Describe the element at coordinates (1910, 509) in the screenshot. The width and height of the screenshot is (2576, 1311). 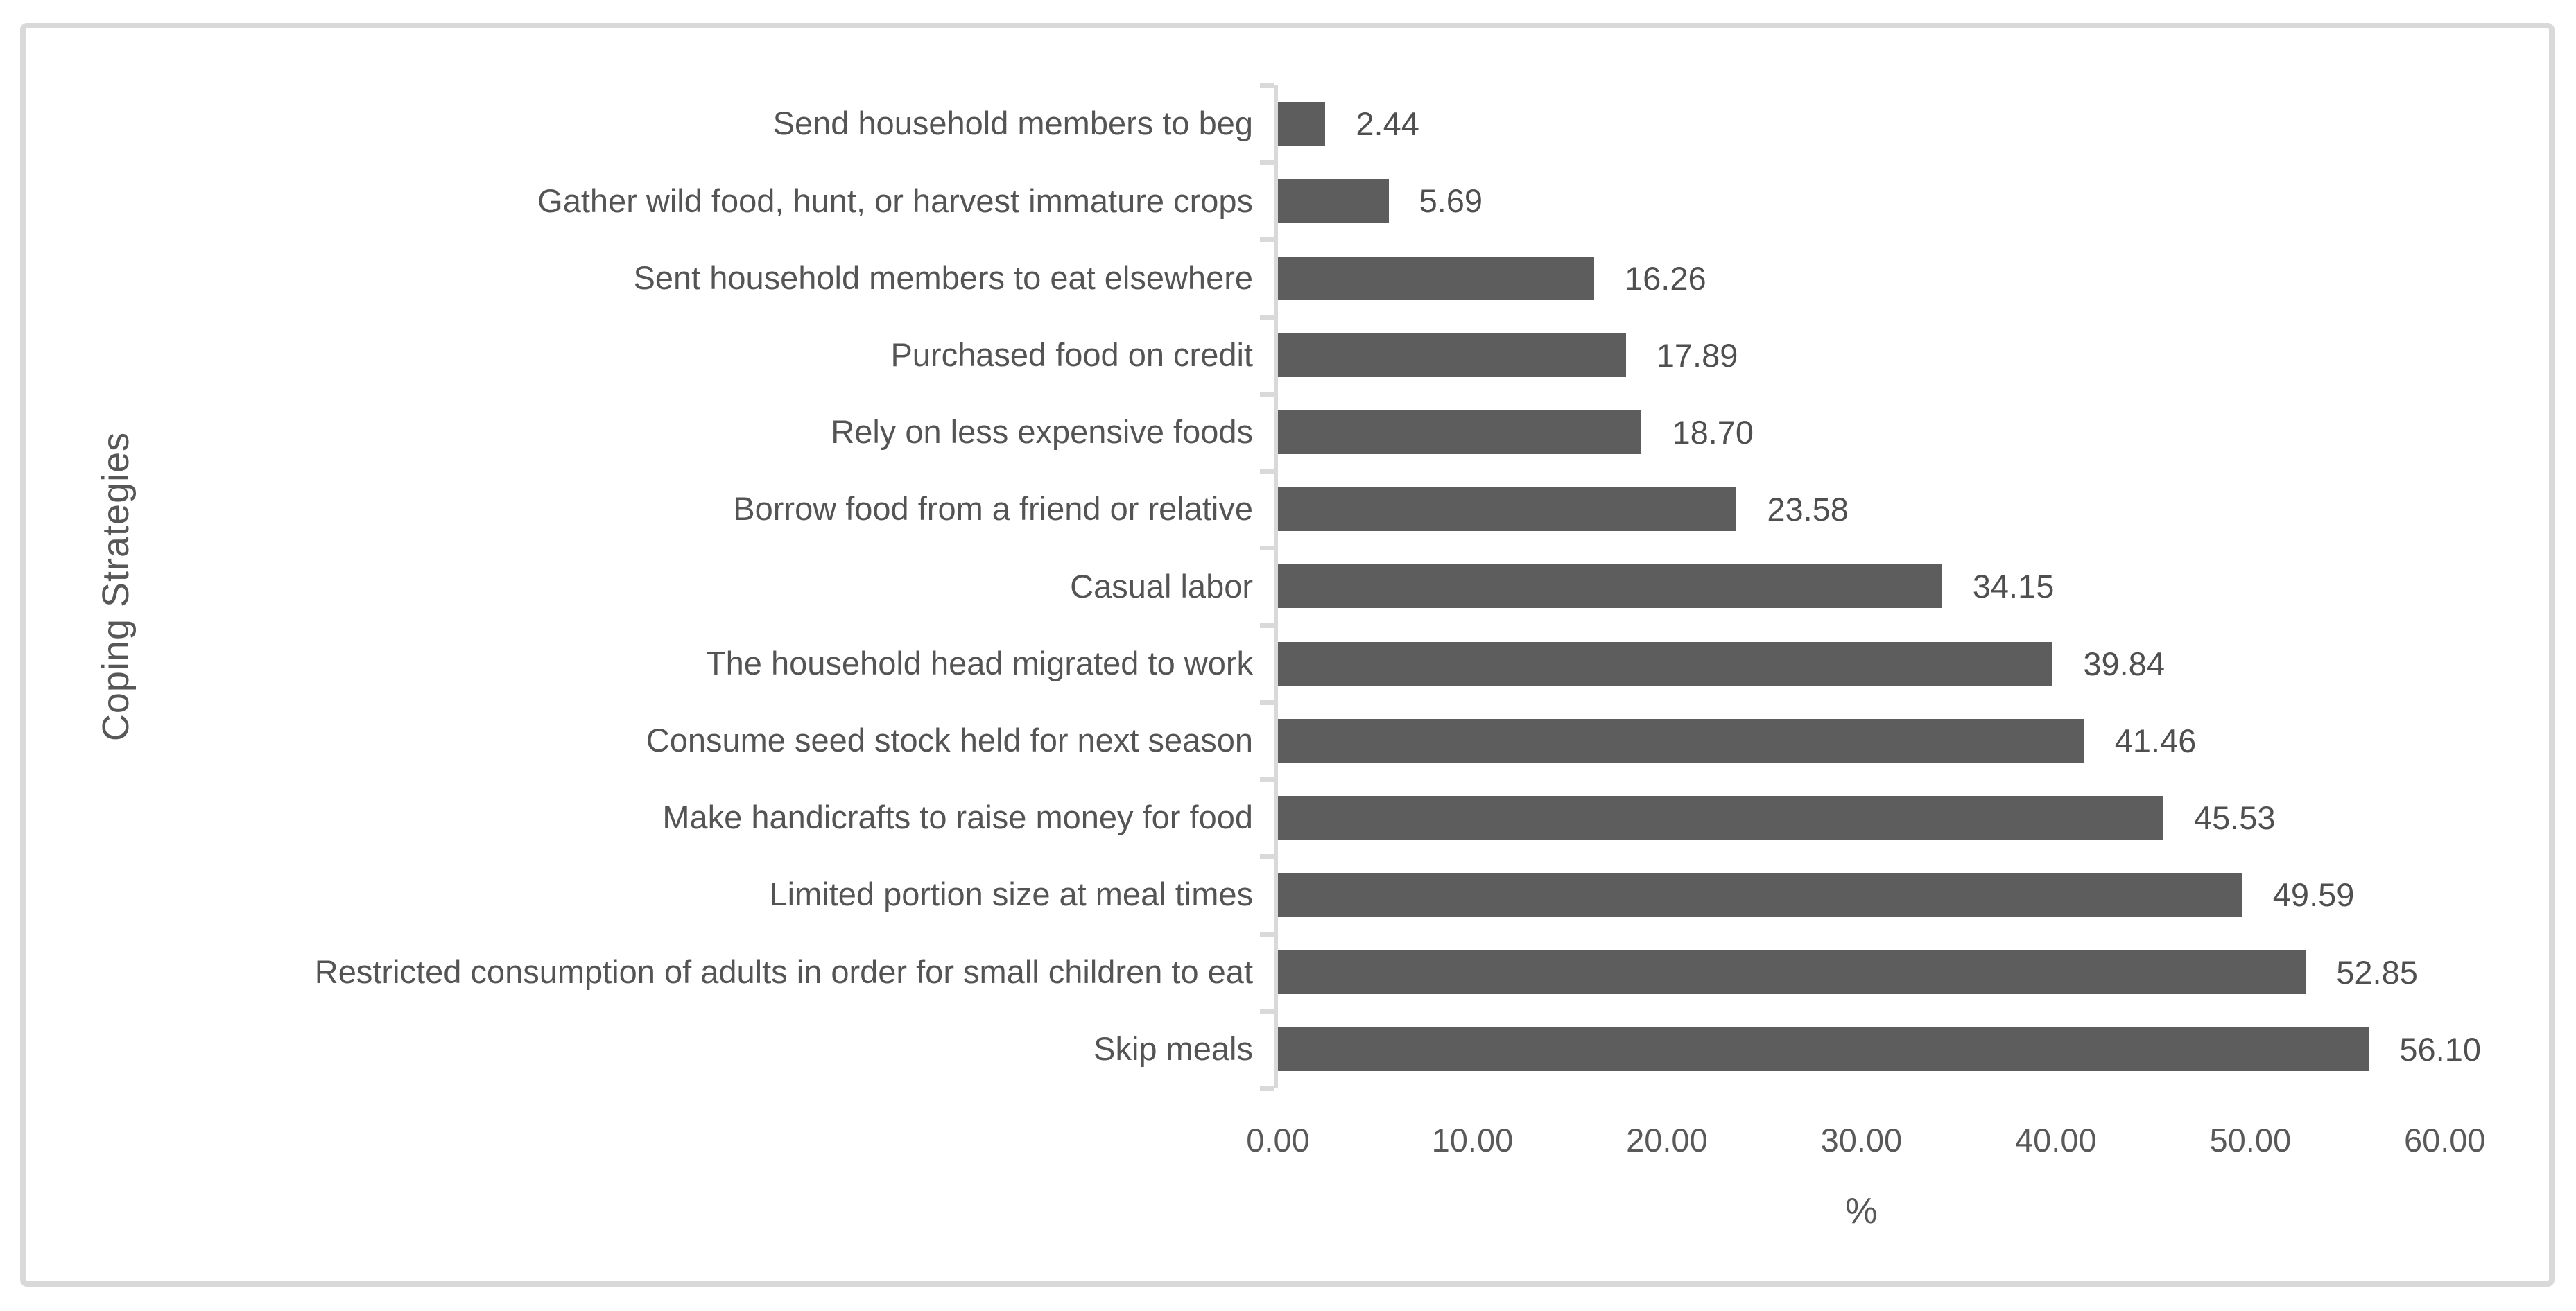
I see `bar-track: 23.58` at that location.